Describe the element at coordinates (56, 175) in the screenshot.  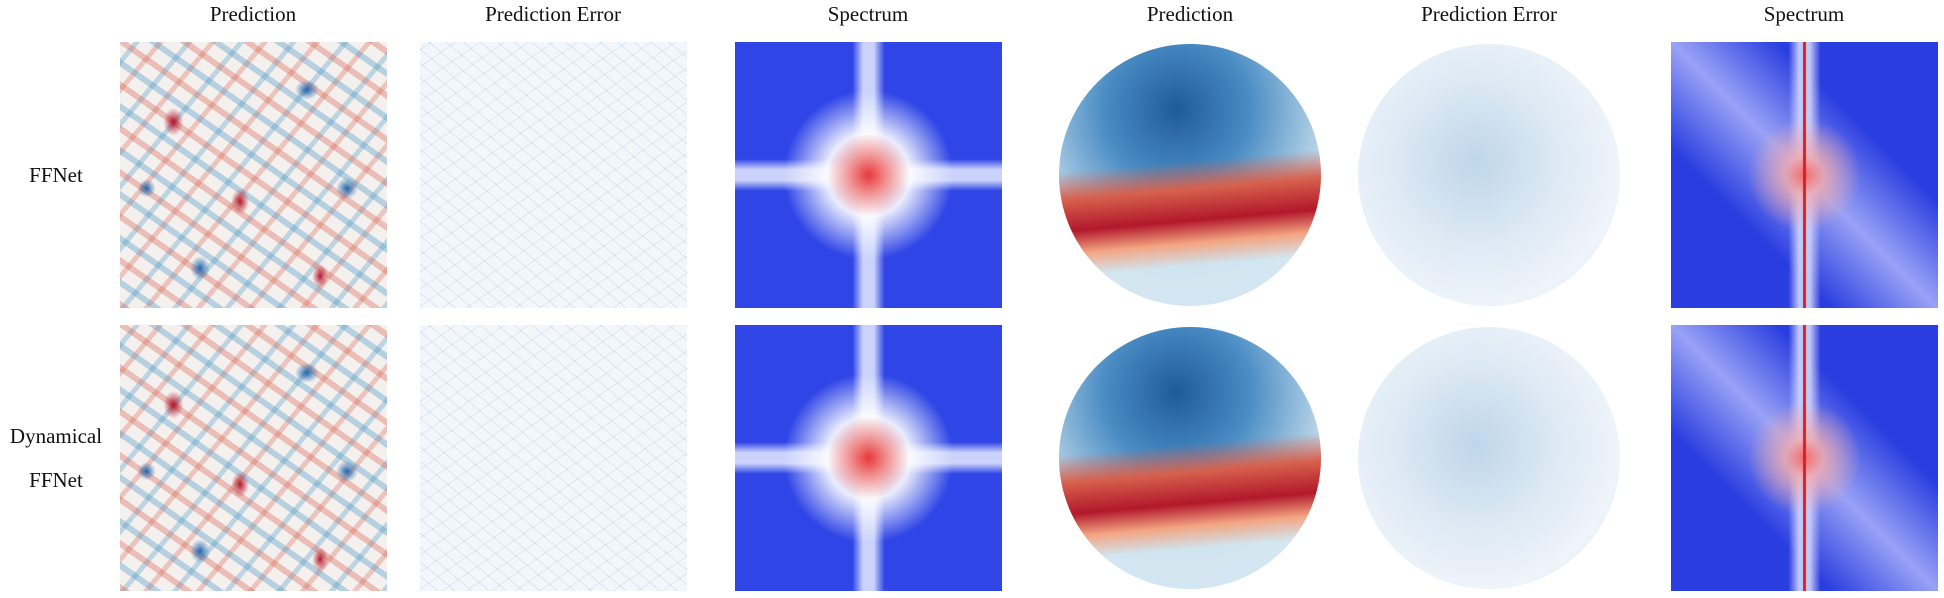
I see `row-label: FFNet` at that location.